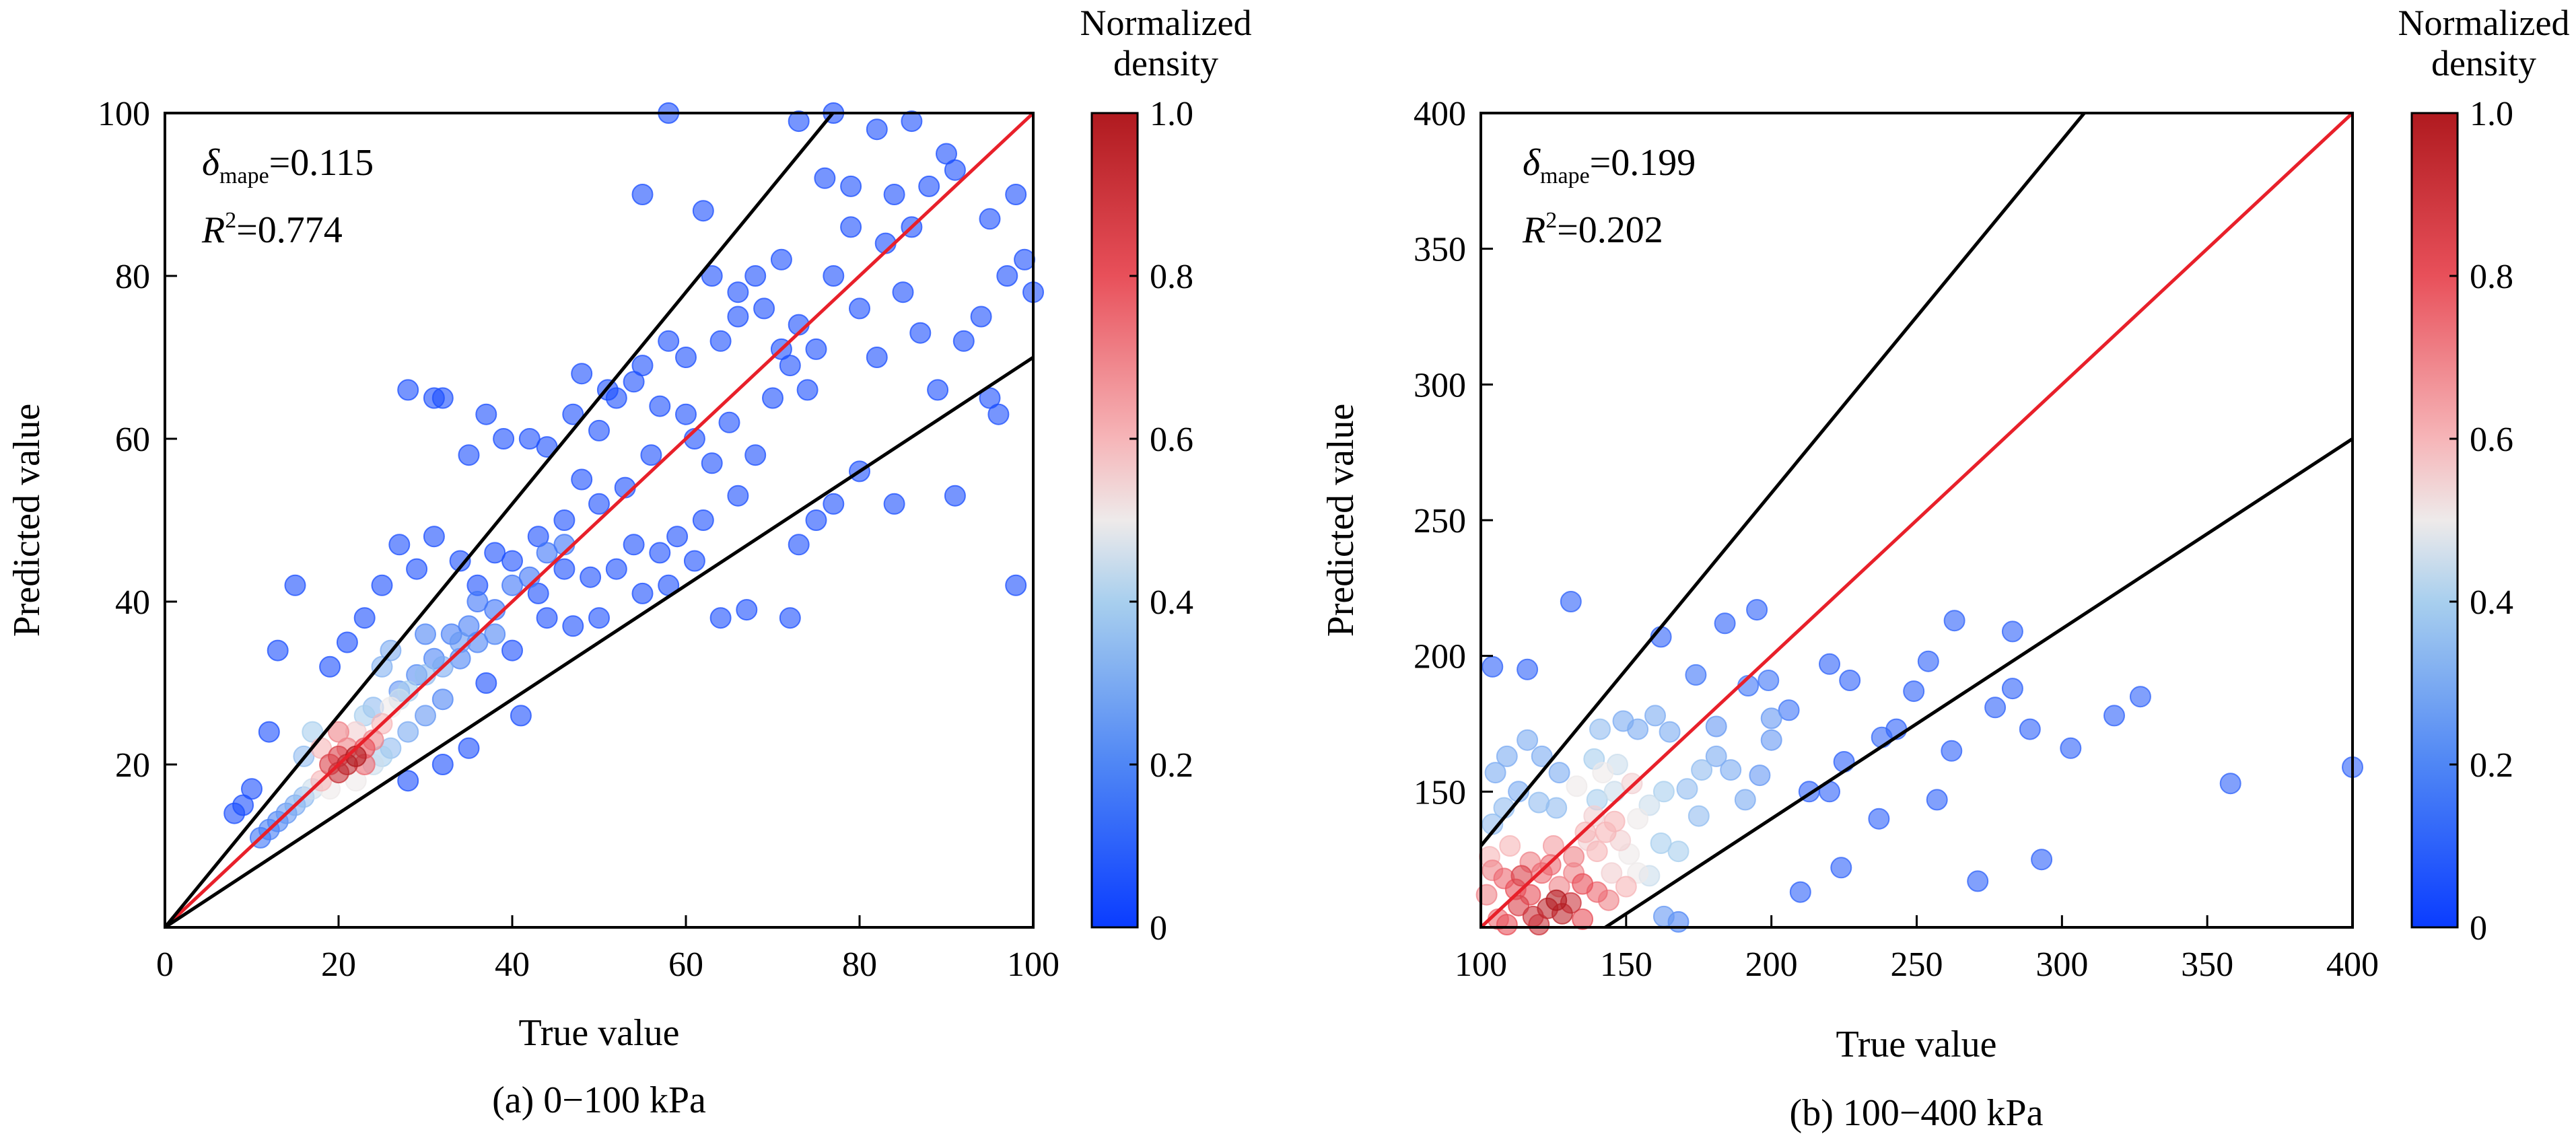  What do you see at coordinates (1917, 1113) in the screenshot?
I see `panel-b-caption: (b) 100−400 kPa` at bounding box center [1917, 1113].